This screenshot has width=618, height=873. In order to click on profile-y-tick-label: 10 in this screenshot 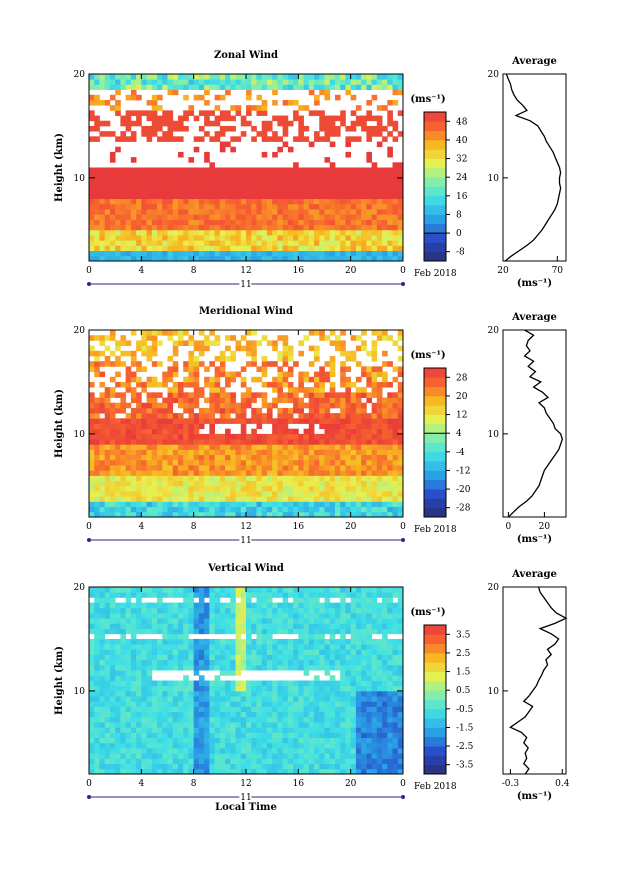, I will do `click(494, 435)`.